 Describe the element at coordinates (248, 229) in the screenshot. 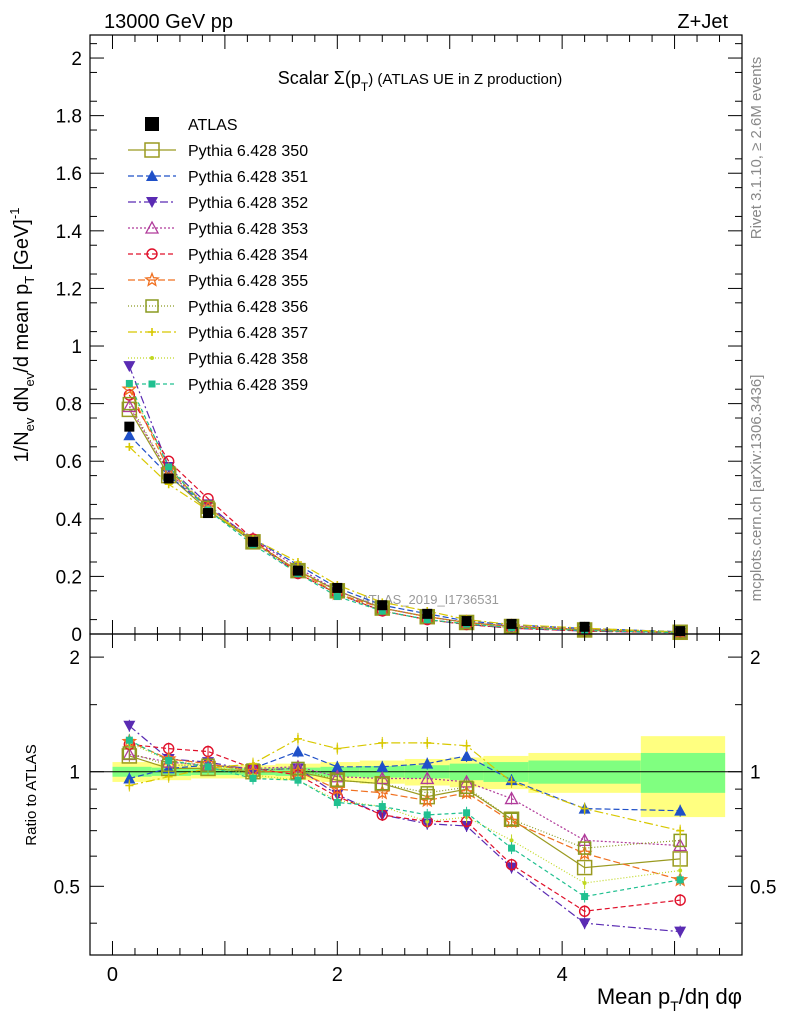

I see `legend-label: Pythia 6.428 353` at that location.